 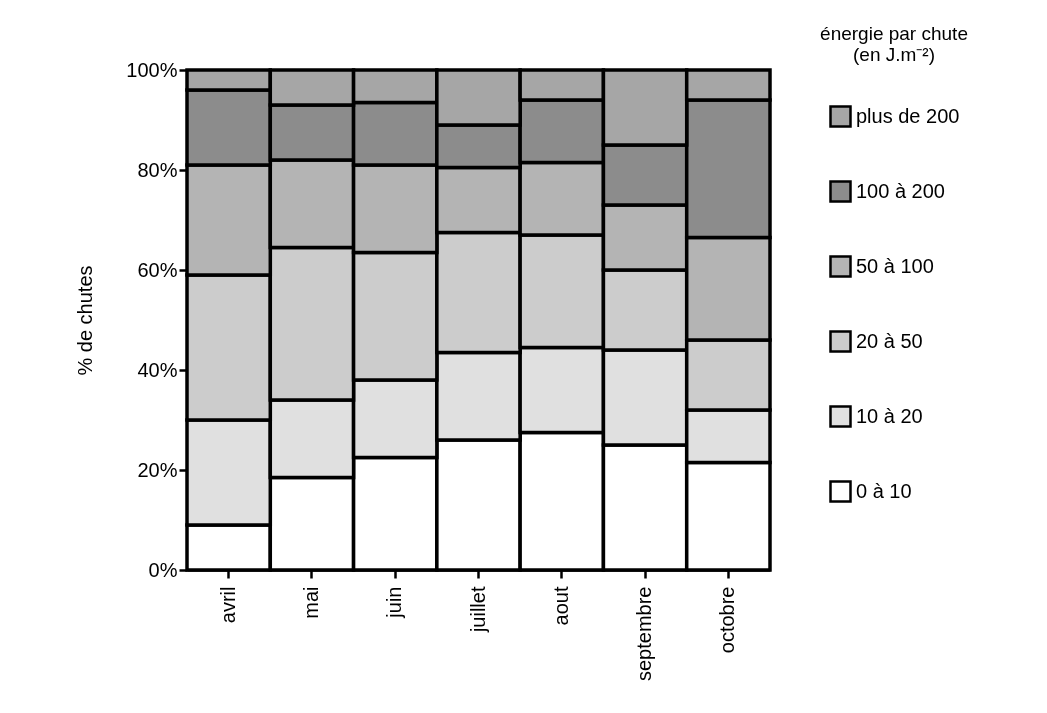 I want to click on legend-label: 0 à 10, so click(x=884, y=490).